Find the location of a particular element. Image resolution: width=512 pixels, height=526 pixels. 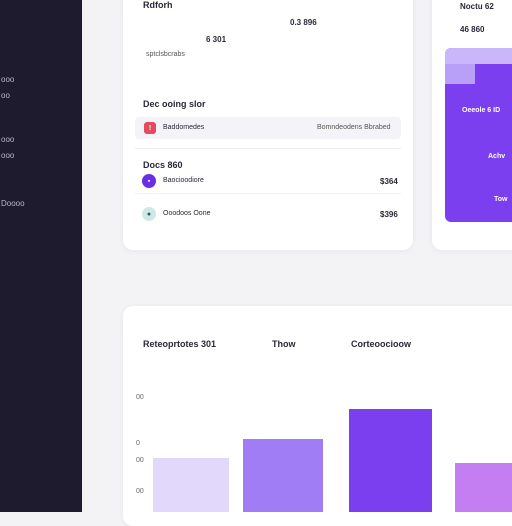

user-icon: ▪ is located at coordinates (149, 181).